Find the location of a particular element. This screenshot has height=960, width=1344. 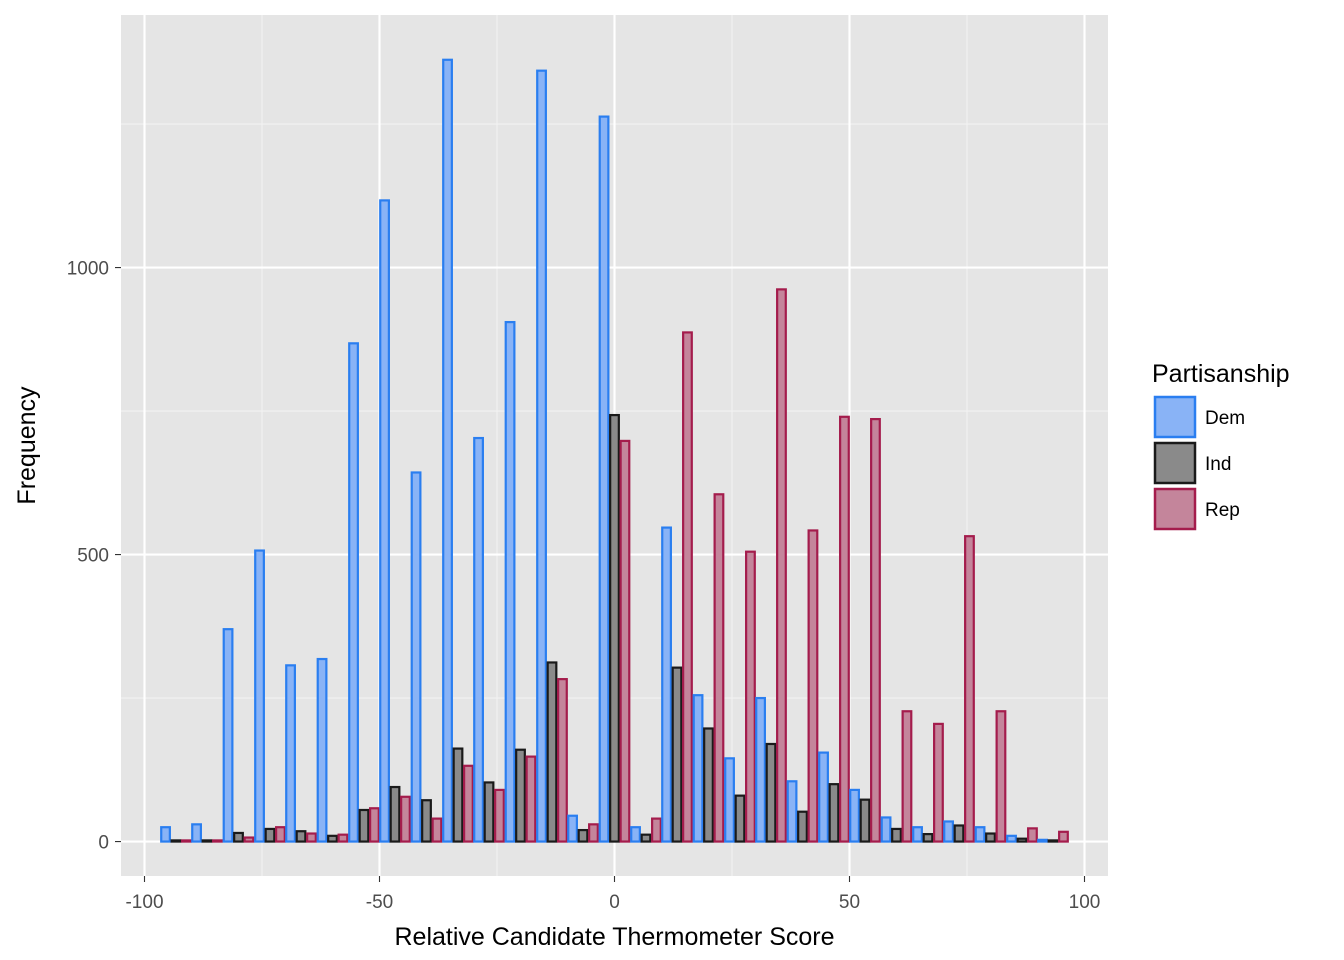

legend-label-rep: Rep is located at coordinates (1222, 510).